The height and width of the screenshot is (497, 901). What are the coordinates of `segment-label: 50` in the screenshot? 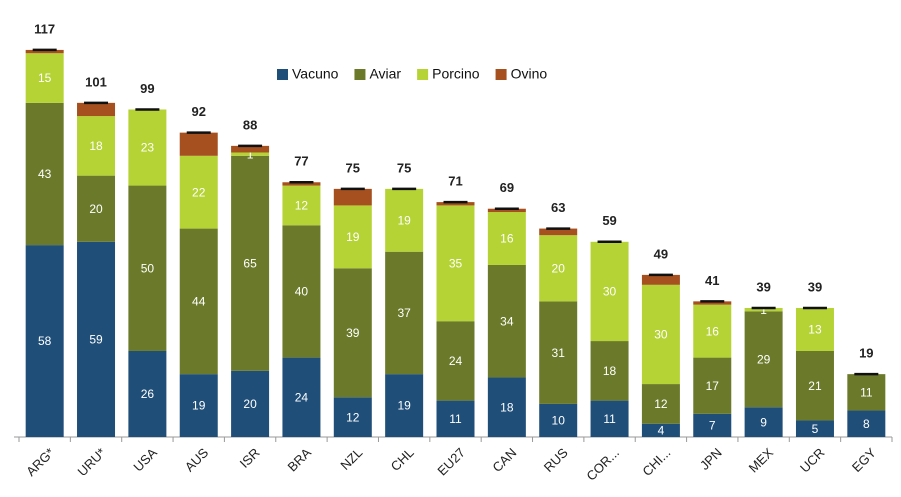 It's located at (148, 268).